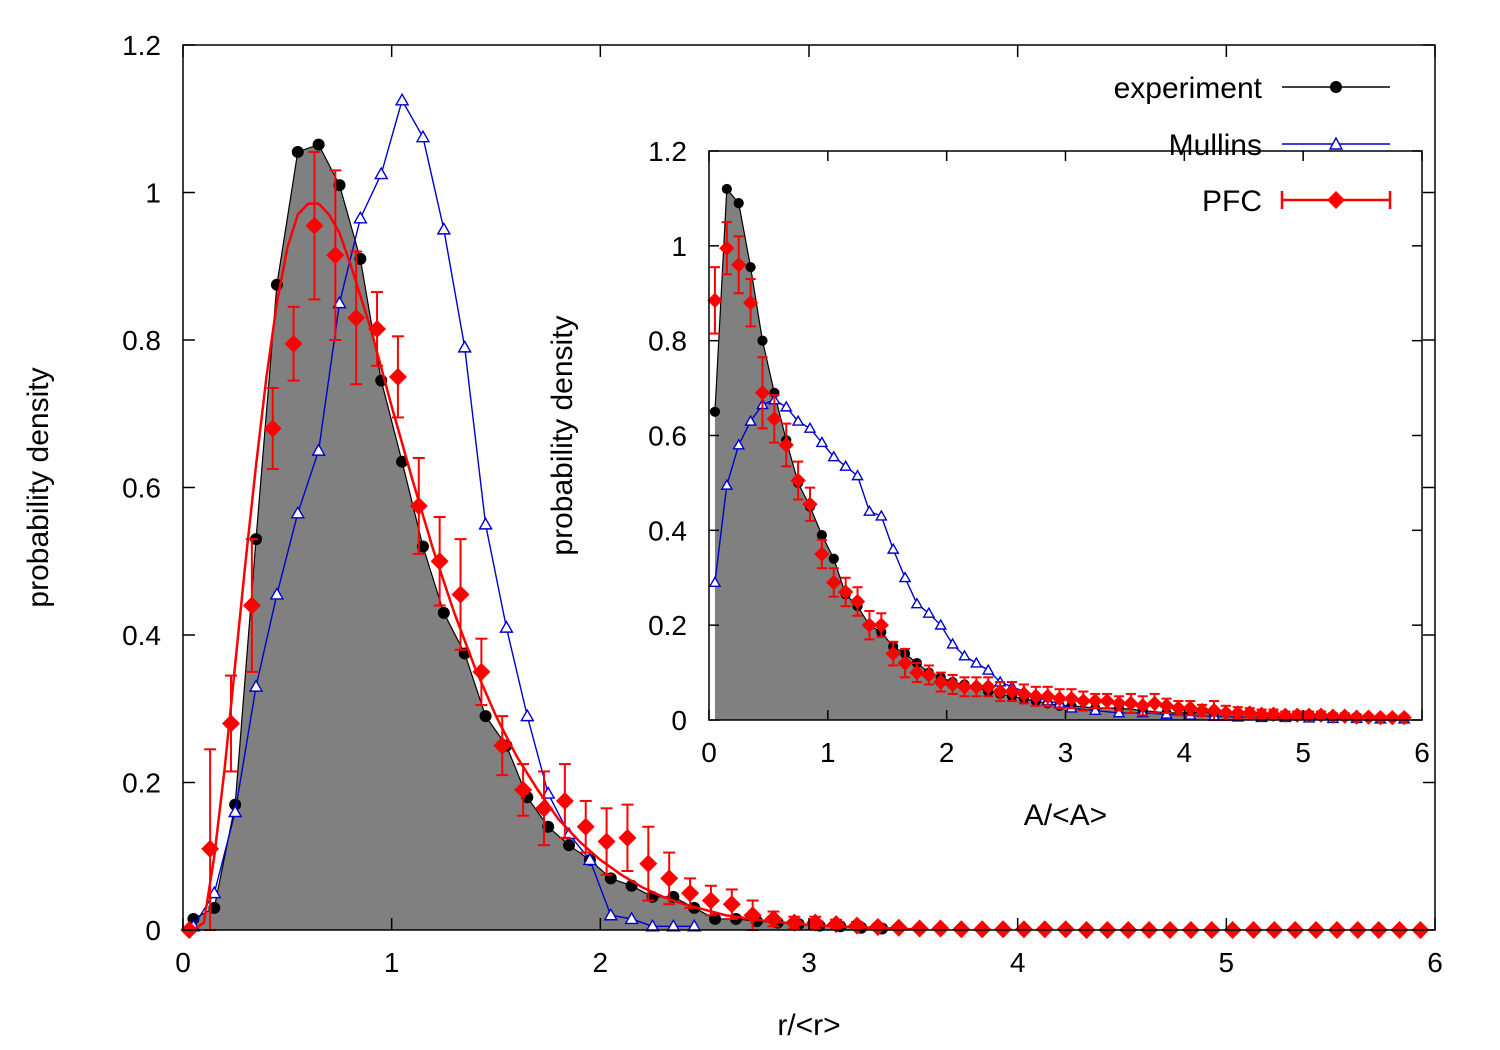 The height and width of the screenshot is (1050, 1500). Describe the element at coordinates (1188, 88) in the screenshot. I see `legend-label: experiment` at that location.